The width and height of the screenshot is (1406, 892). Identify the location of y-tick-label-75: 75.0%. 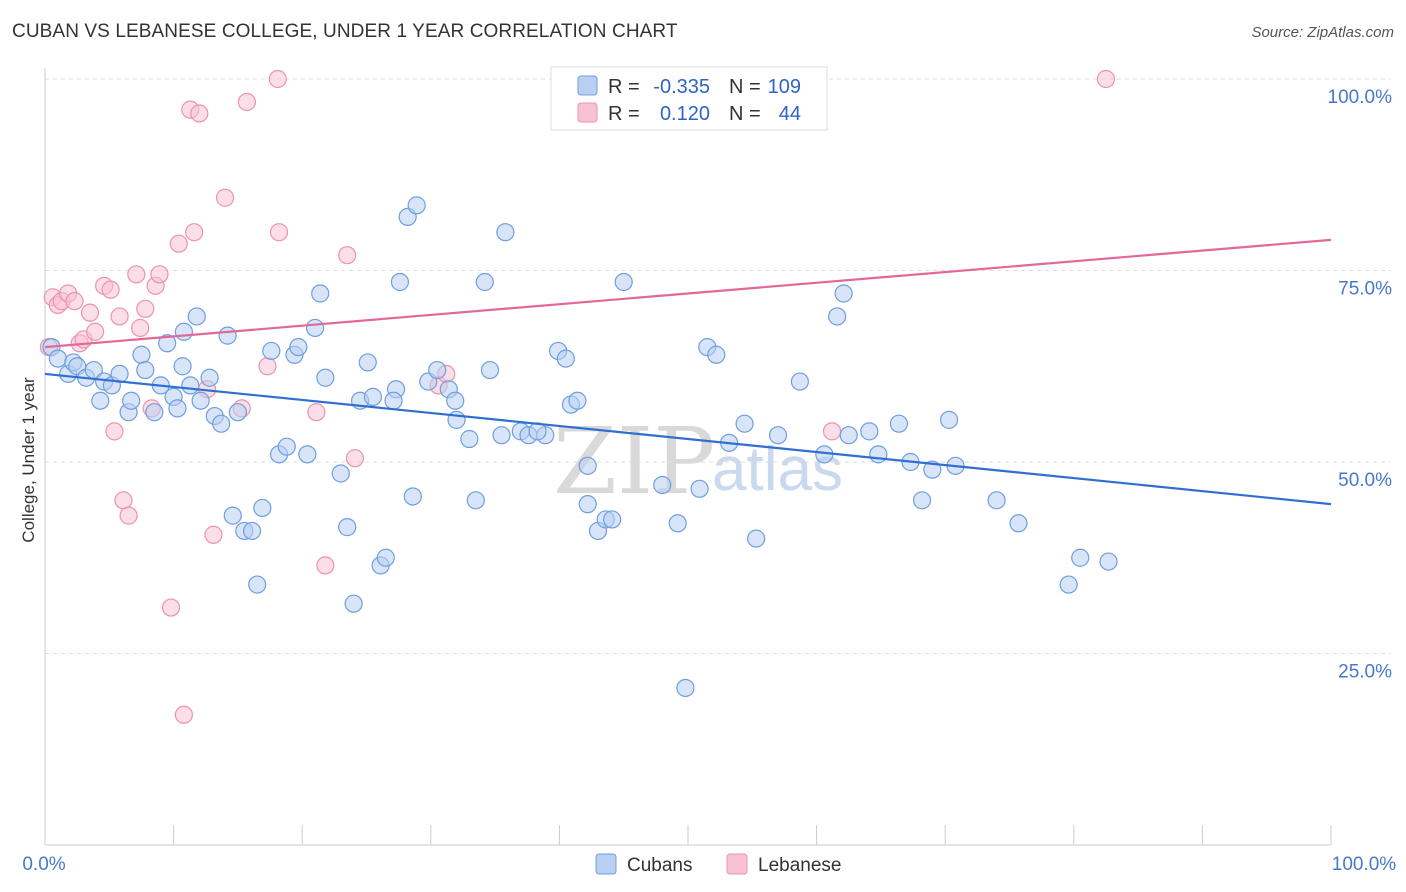
(1365, 289).